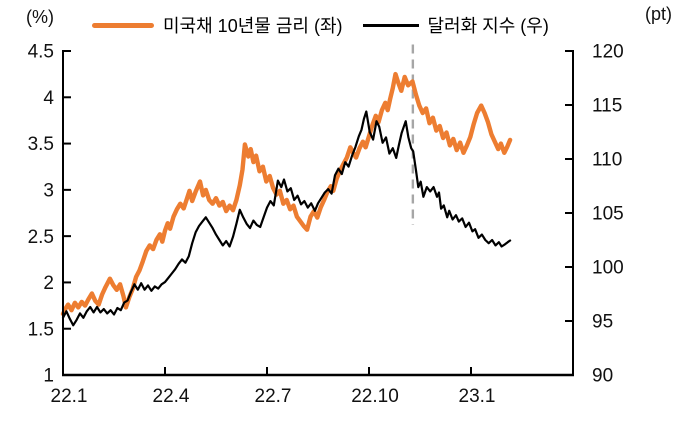  I want to click on y-right-tick-label: 120, so click(608, 52).